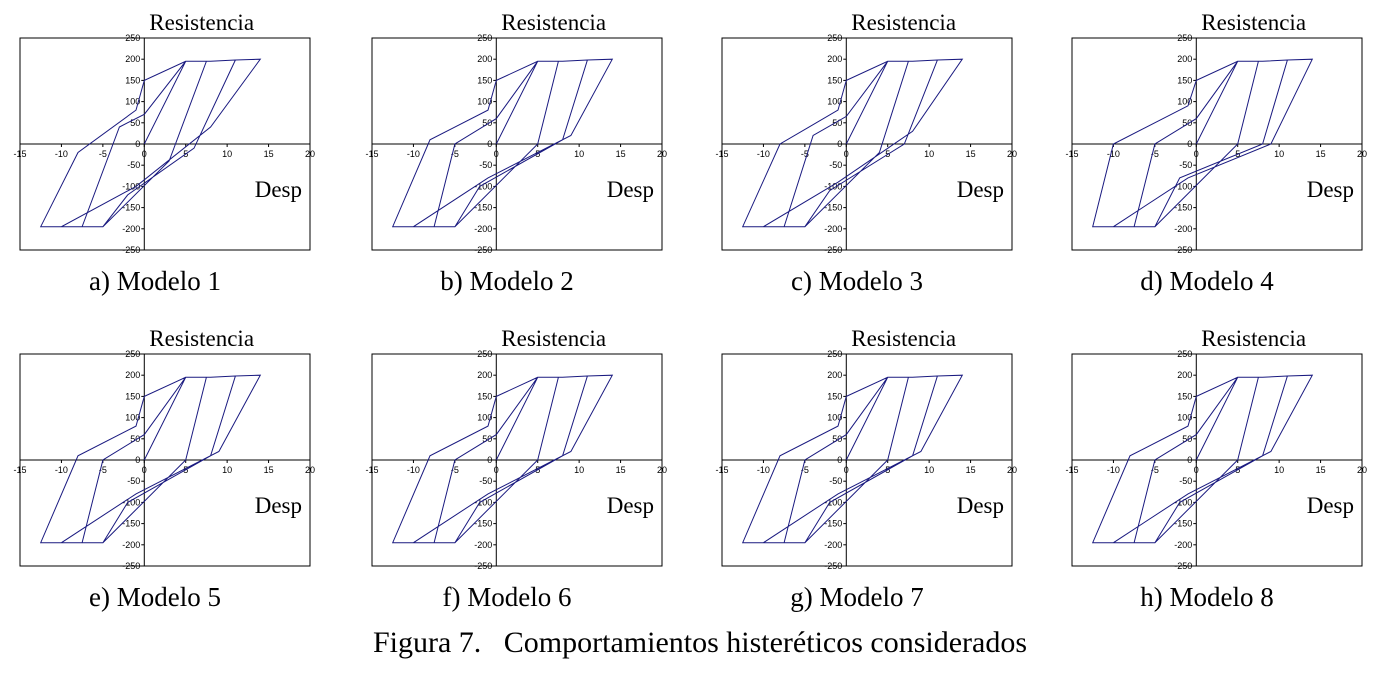  I want to click on panel-caption: f) Modelo 6, so click(507, 597).